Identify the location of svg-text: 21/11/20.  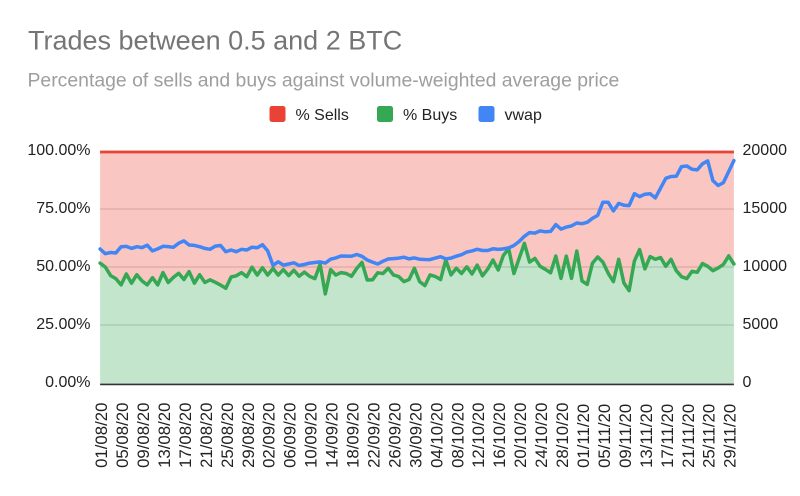
(688, 436).